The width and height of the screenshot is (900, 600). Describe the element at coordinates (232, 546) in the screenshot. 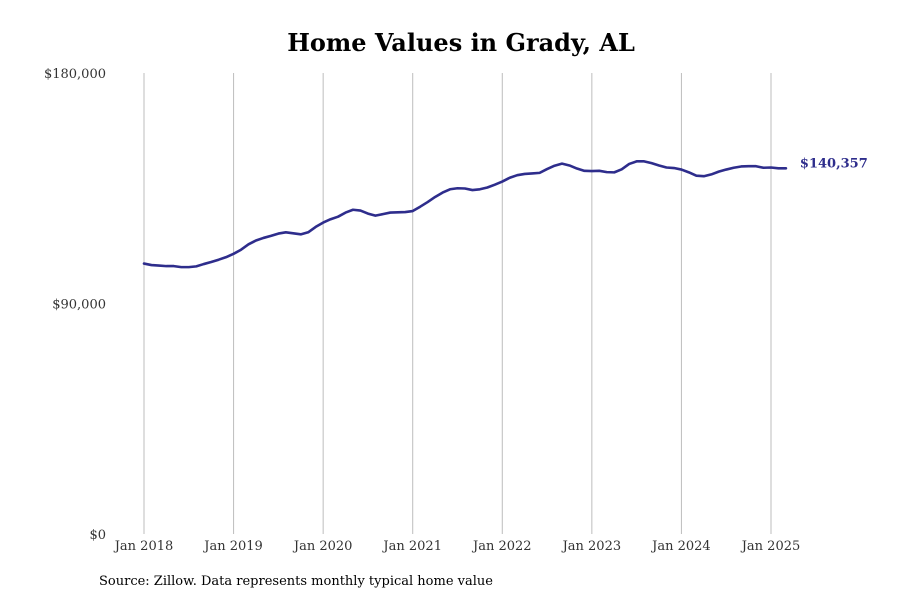

I see `x-tick-label: Jan 2019` at that location.